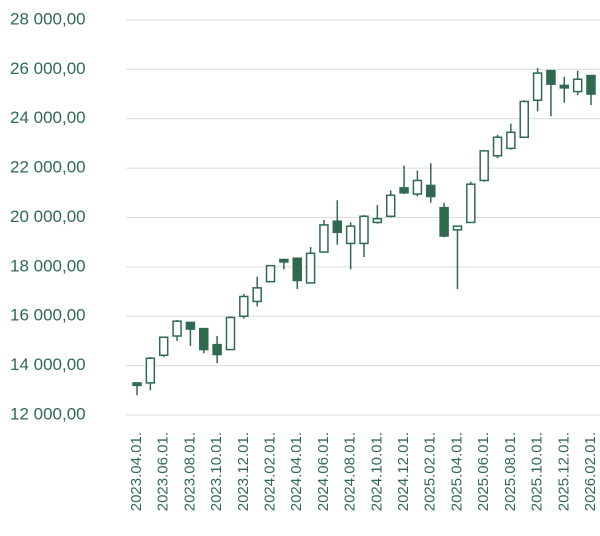 The image size is (600, 536). What do you see at coordinates (243, 471) in the screenshot?
I see `x-tick-label: 2023.12.01.` at bounding box center [243, 471].